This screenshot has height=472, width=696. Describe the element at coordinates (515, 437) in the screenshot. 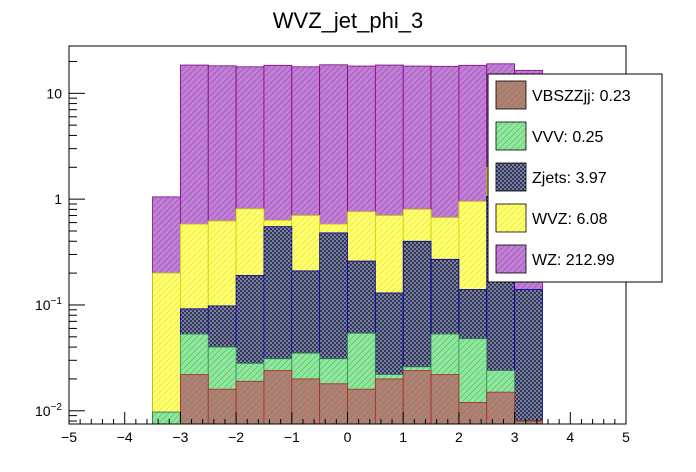

I see `x-tick-label: 3` at that location.